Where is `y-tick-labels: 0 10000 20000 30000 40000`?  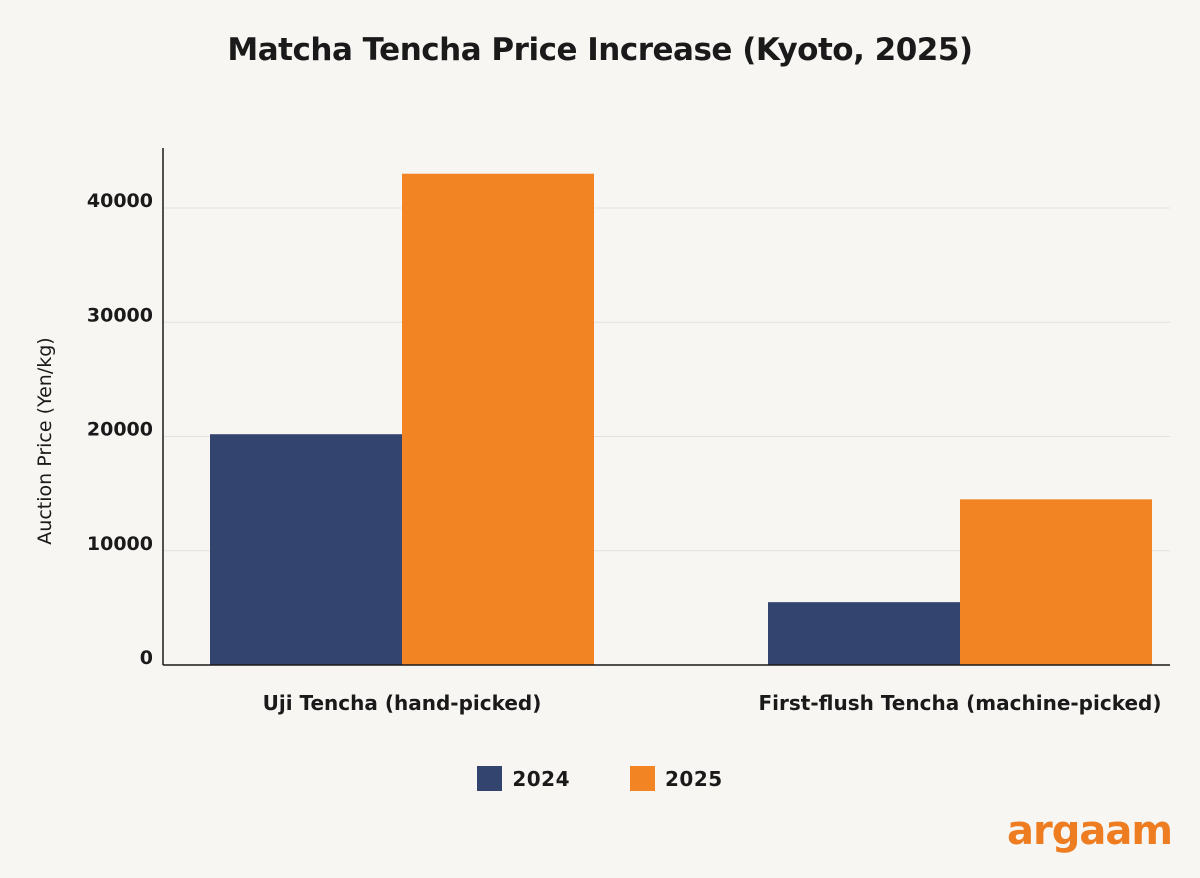 y-tick-labels: 0 10000 20000 30000 40000 is located at coordinates (120, 429).